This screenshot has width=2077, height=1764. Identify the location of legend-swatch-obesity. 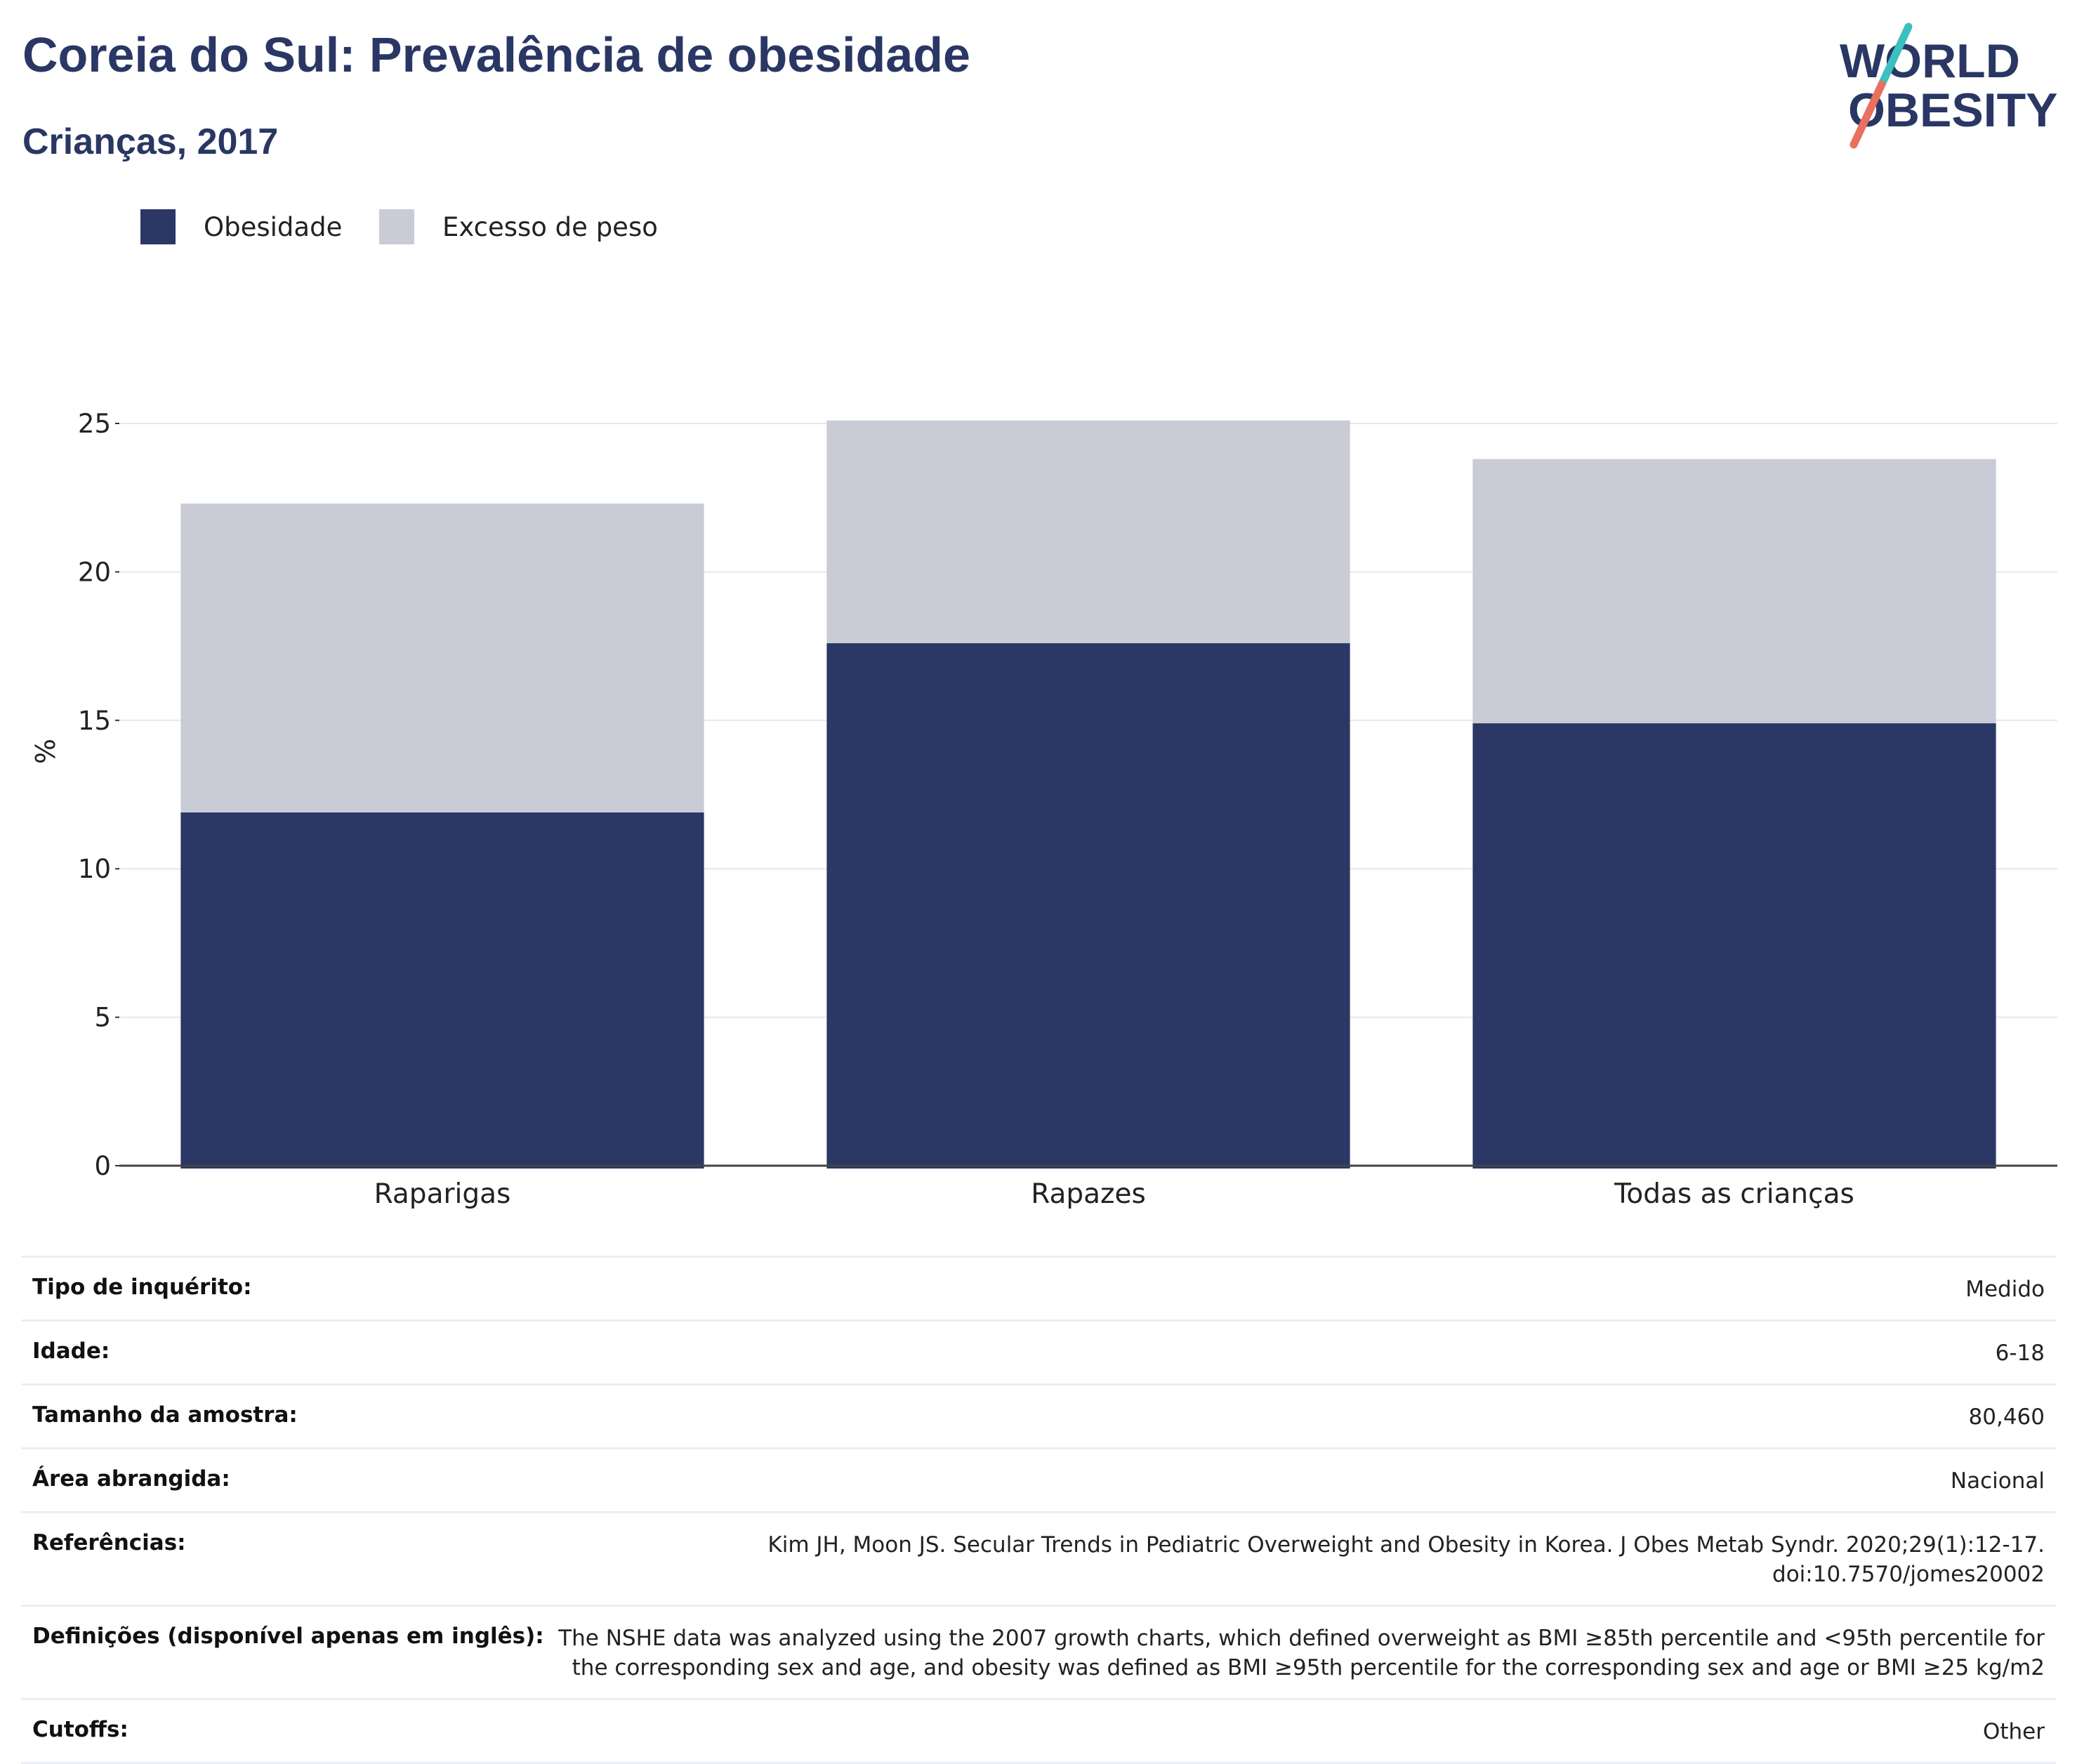
(158, 226).